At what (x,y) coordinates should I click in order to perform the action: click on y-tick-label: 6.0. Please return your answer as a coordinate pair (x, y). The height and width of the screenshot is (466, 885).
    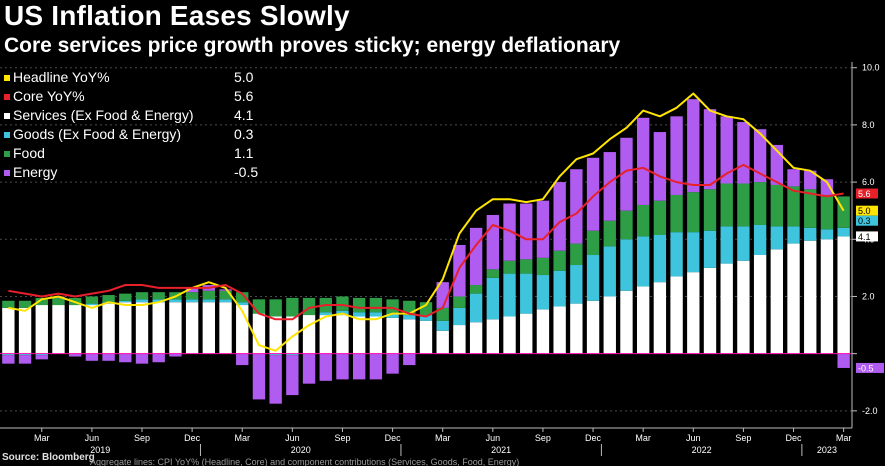
    Looking at the image, I should click on (868, 182).